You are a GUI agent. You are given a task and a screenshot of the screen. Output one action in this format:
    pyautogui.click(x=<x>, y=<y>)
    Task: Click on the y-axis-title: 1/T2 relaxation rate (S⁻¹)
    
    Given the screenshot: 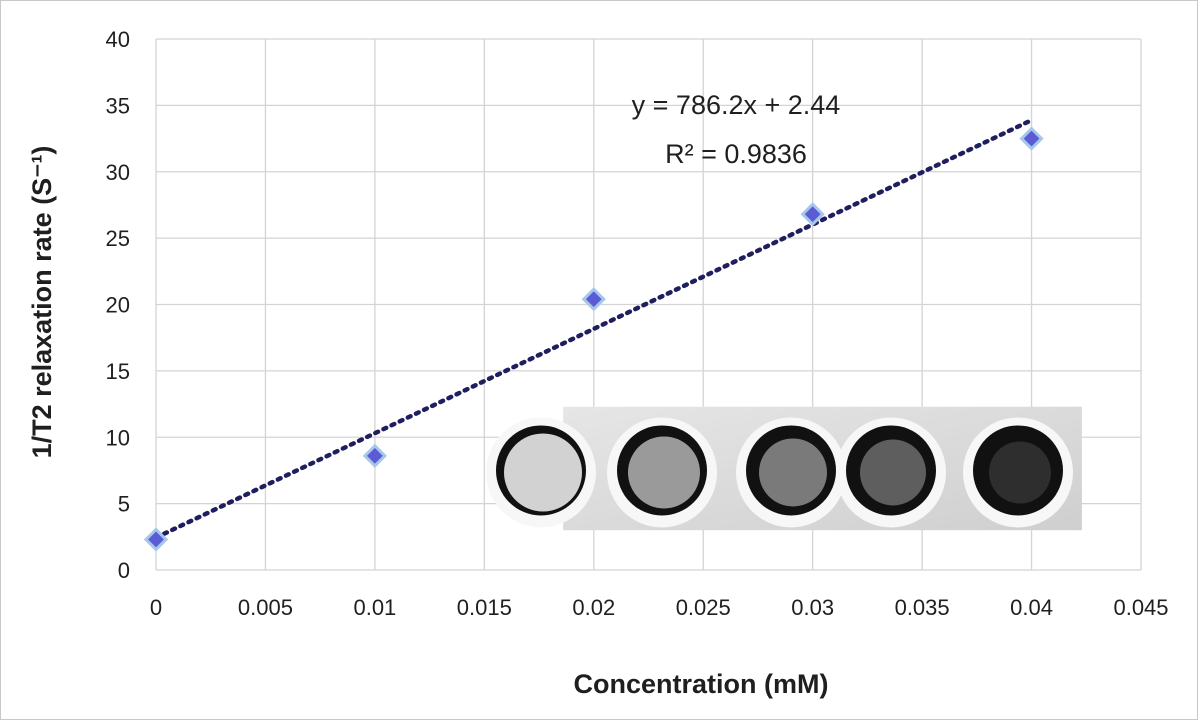 What is the action you would take?
    pyautogui.click(x=42, y=302)
    